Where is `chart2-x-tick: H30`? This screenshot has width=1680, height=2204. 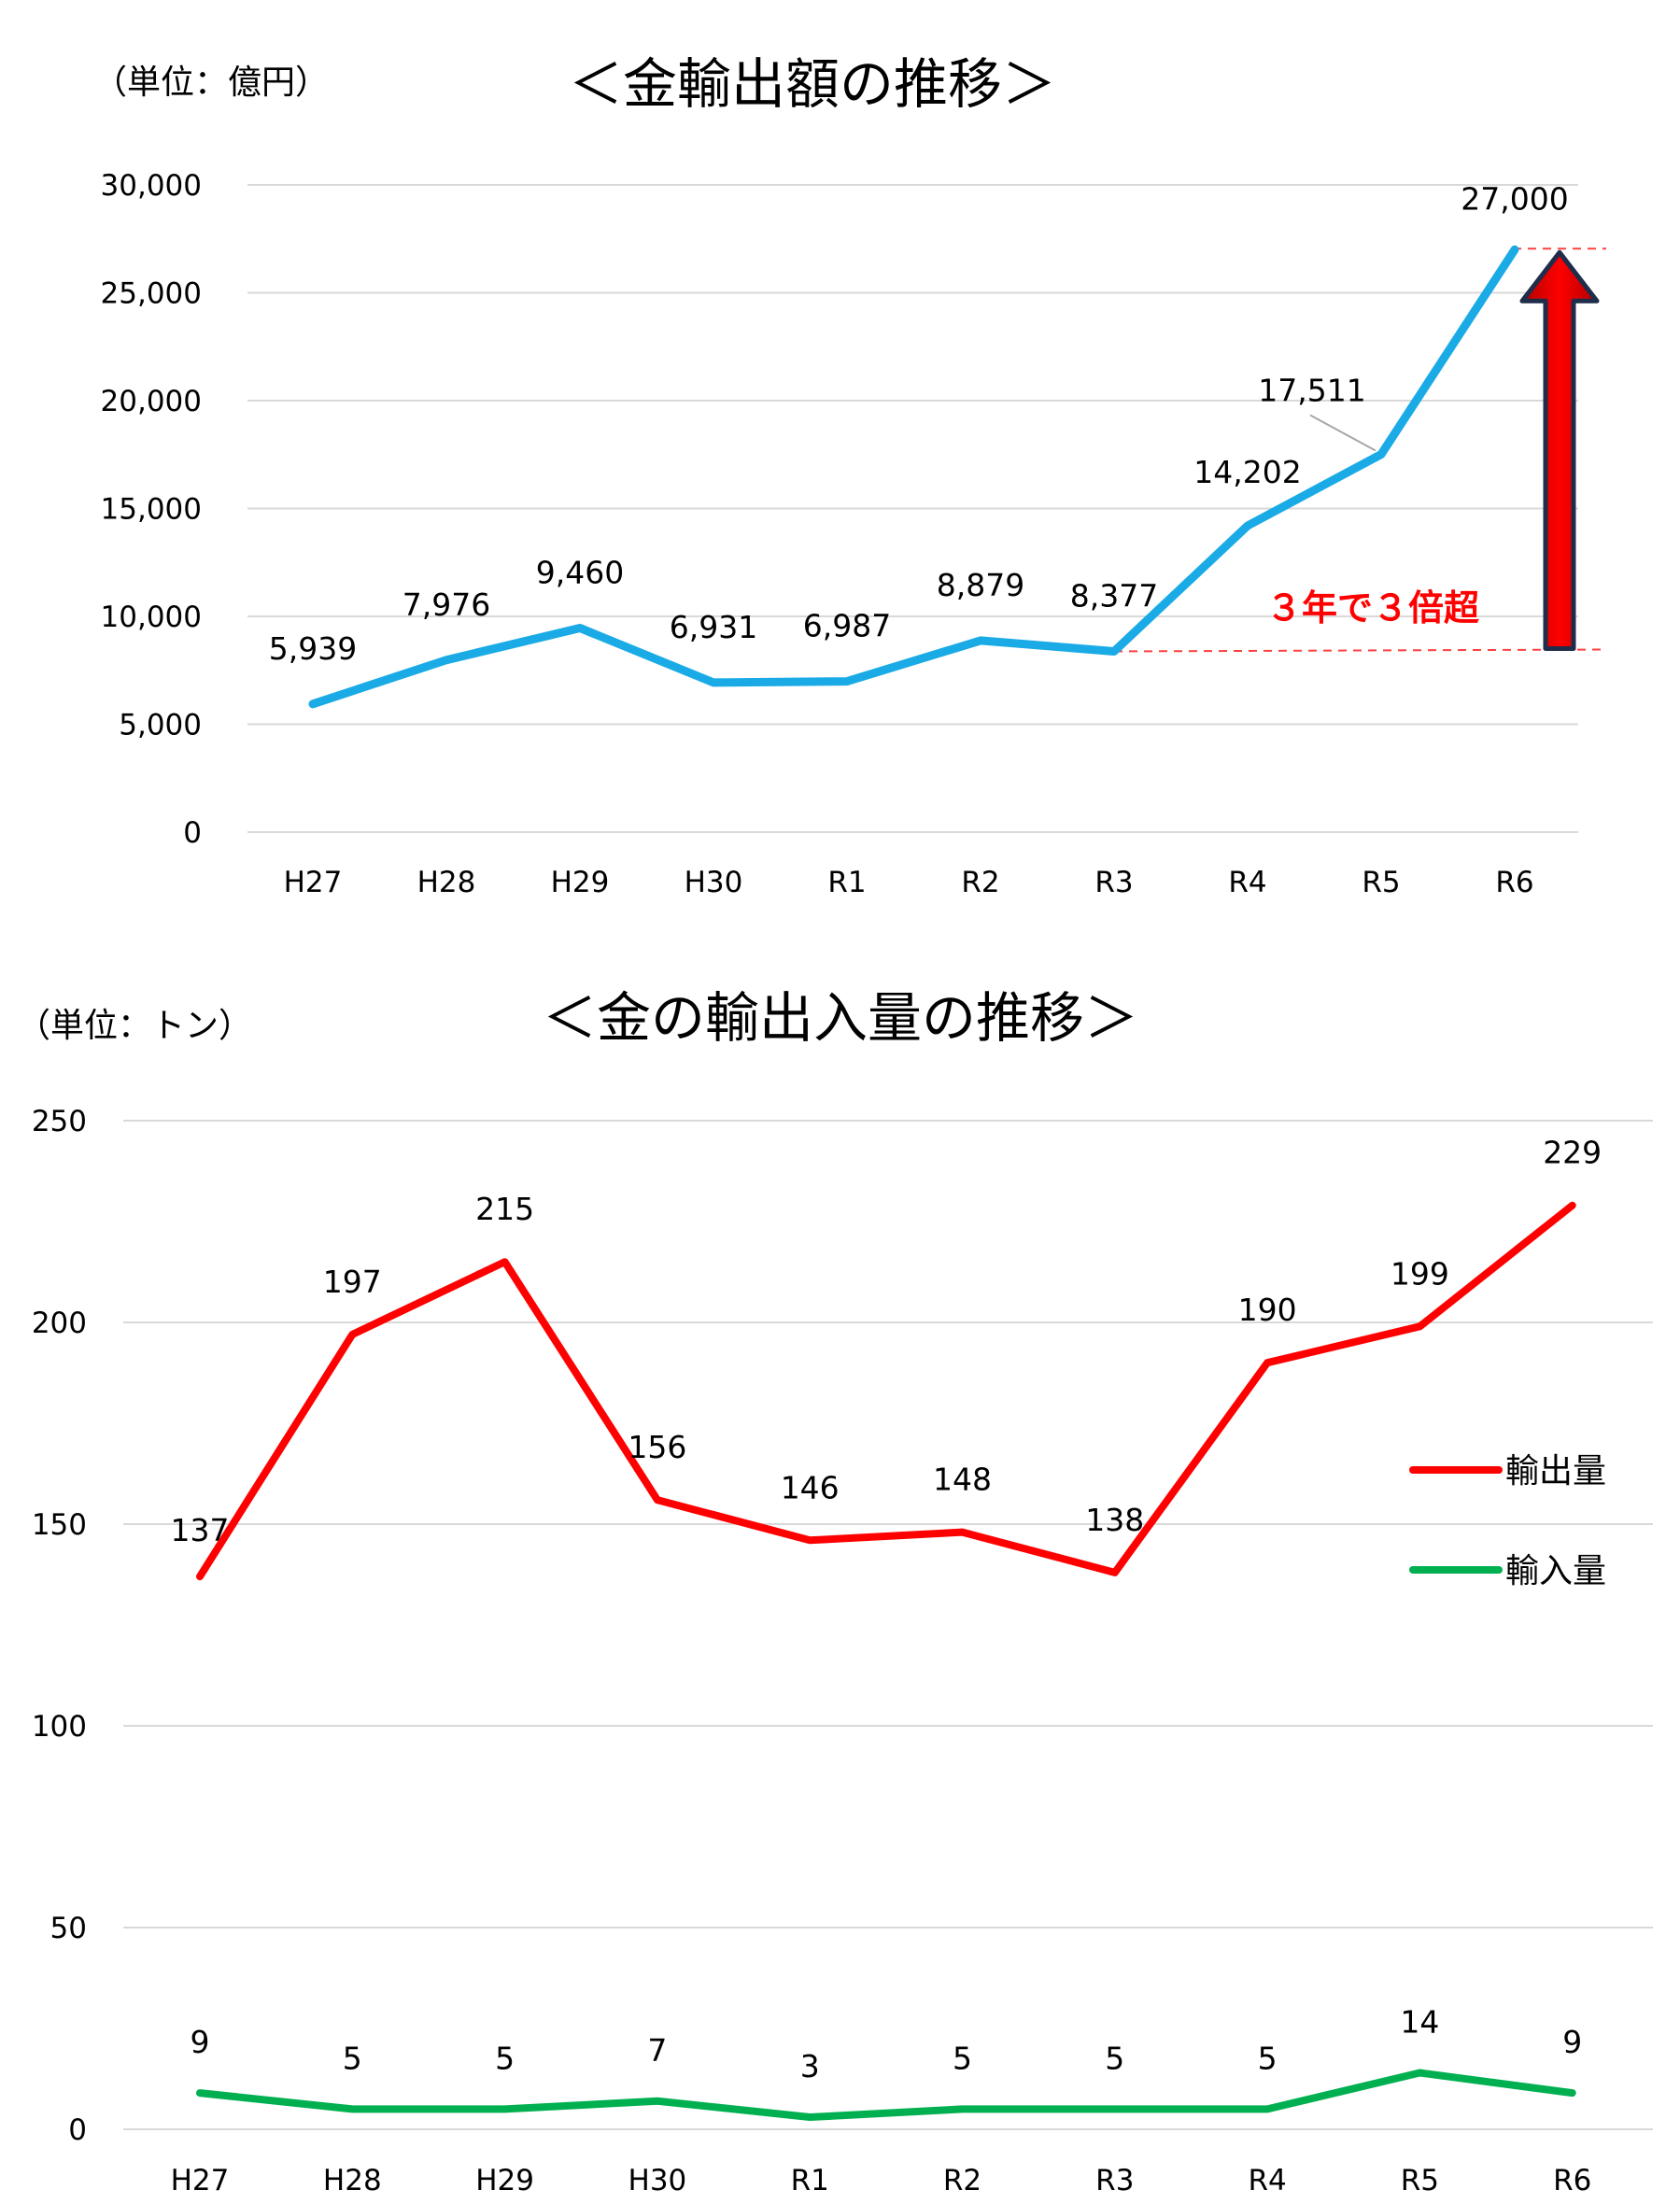 chart2-x-tick: H30 is located at coordinates (657, 2180).